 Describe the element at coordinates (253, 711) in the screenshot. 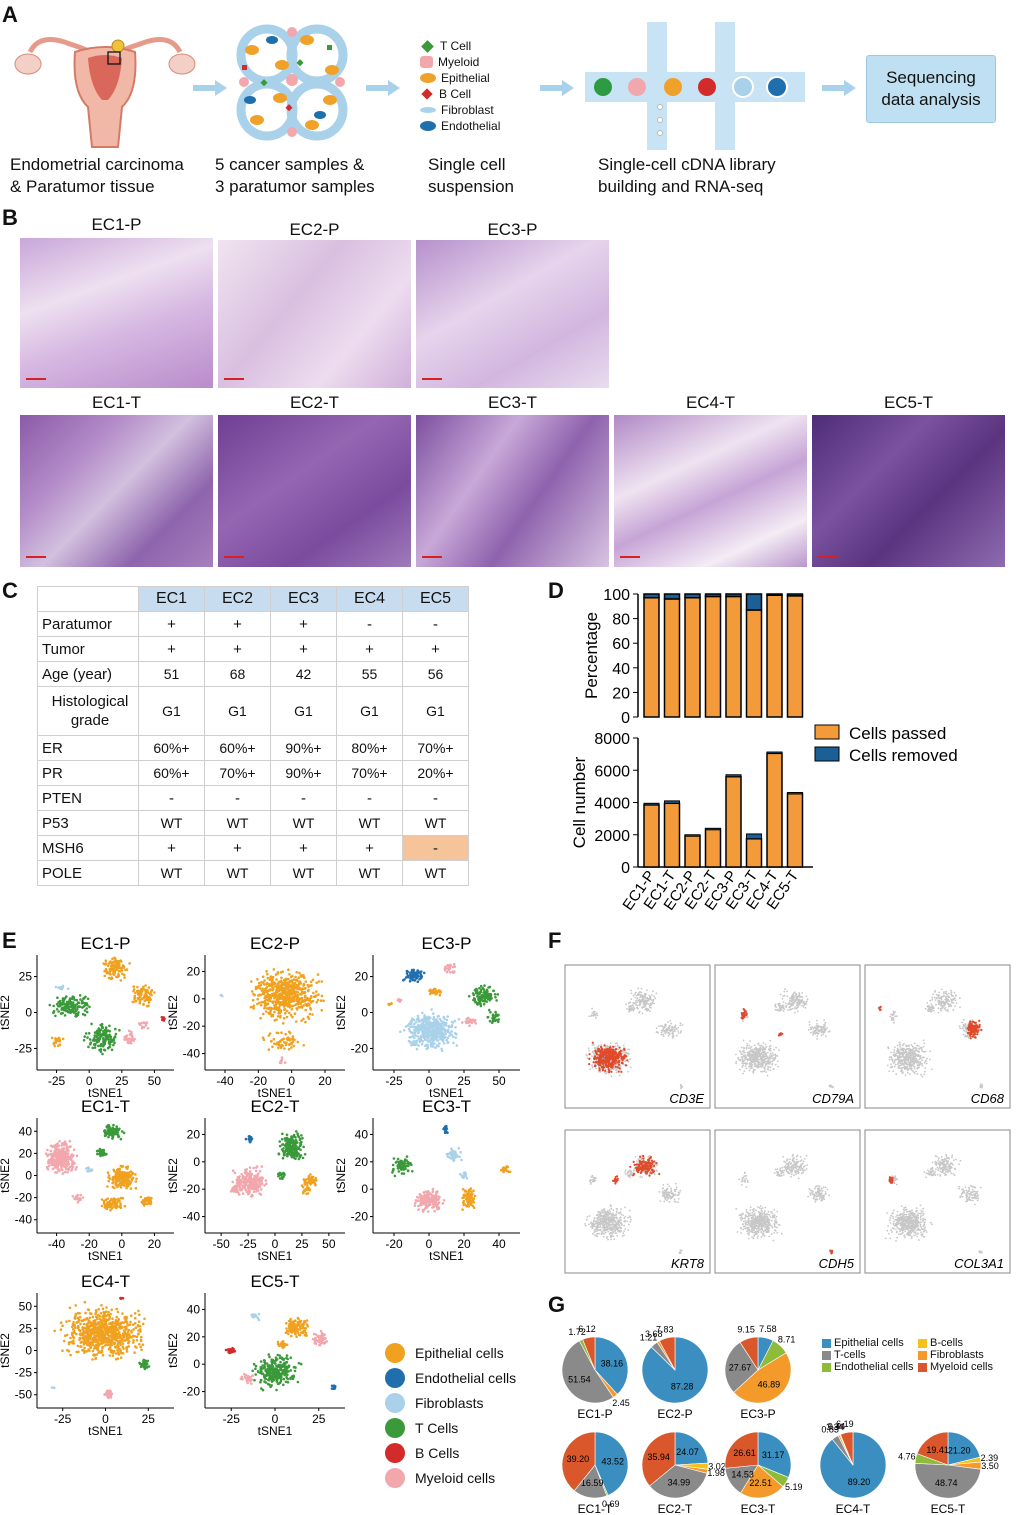

I see `table-row: Histological grade G1 G1 G1 G1 G1` at that location.